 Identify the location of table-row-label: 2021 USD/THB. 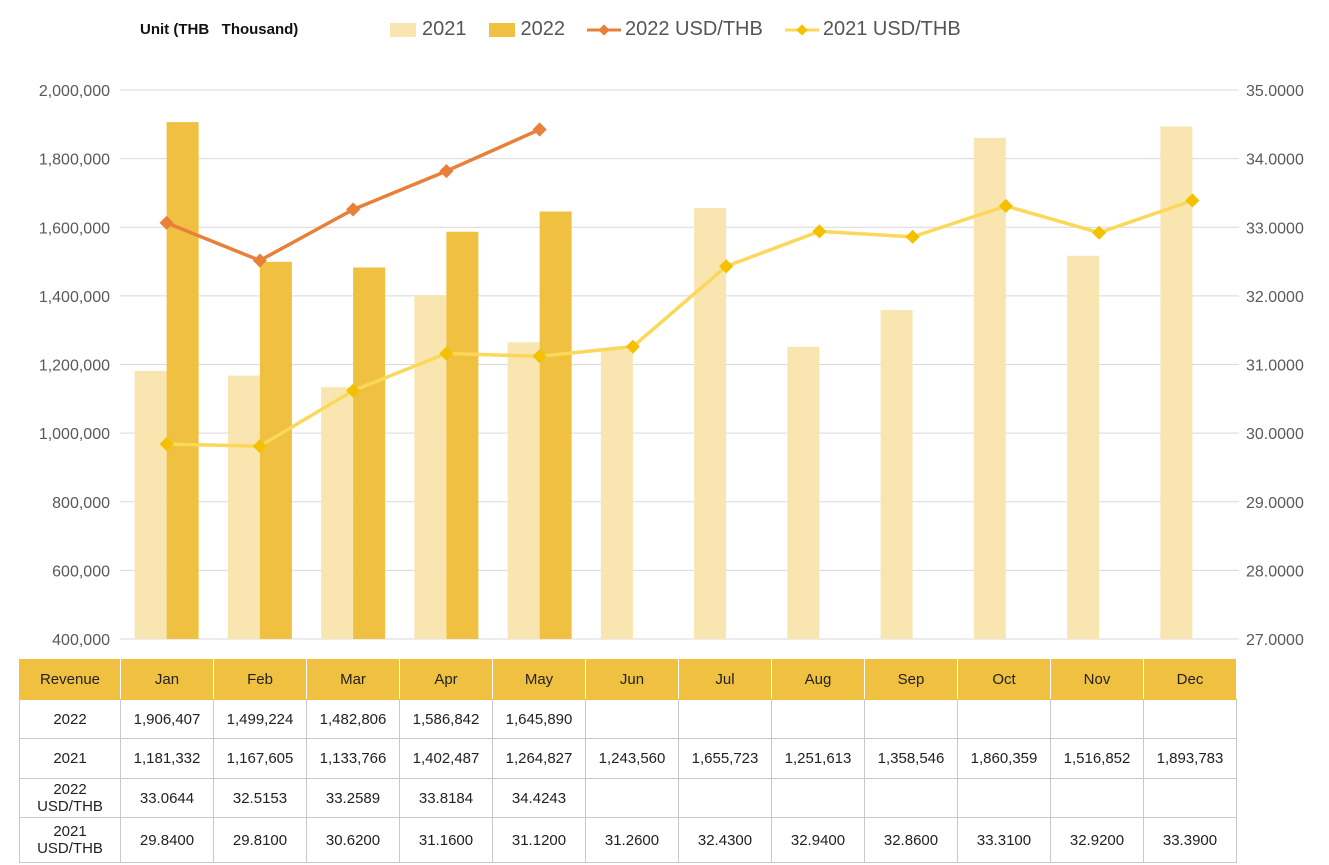
(70, 840).